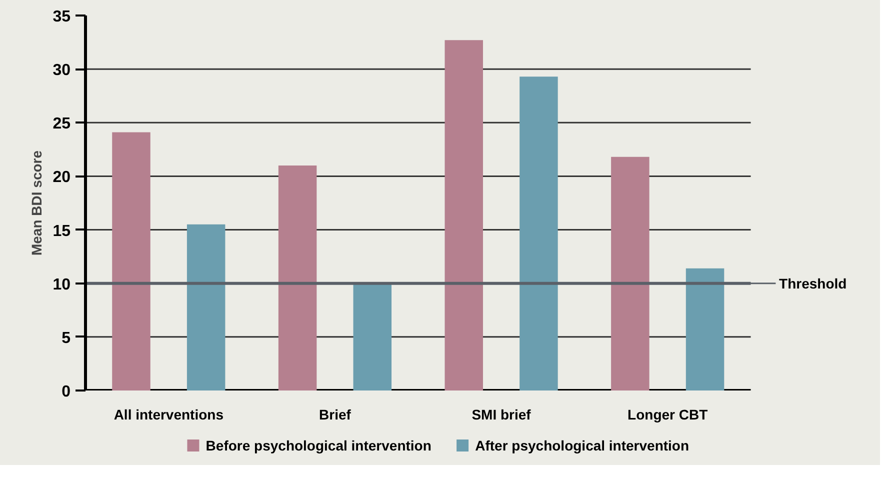 This screenshot has height=487, width=891. Describe the element at coordinates (169, 414) in the screenshot. I see `x-tick-label: All interventions` at that location.